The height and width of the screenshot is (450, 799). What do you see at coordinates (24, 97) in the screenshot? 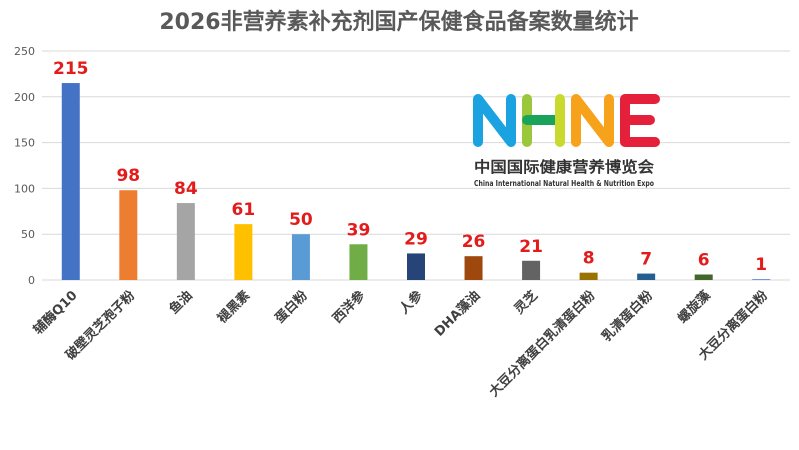
I see `y-tick-label: 200` at bounding box center [24, 97].